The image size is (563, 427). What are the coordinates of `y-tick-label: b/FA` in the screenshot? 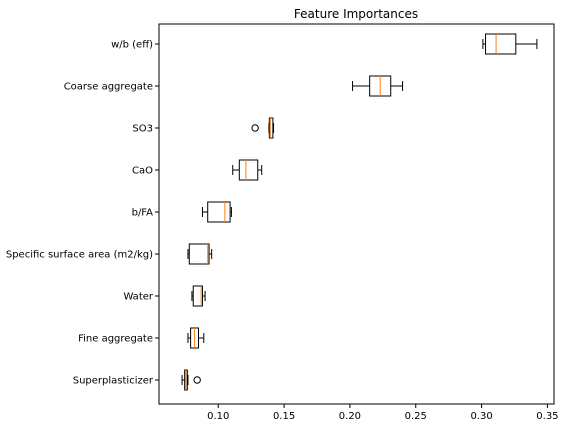 It's located at (143, 213).